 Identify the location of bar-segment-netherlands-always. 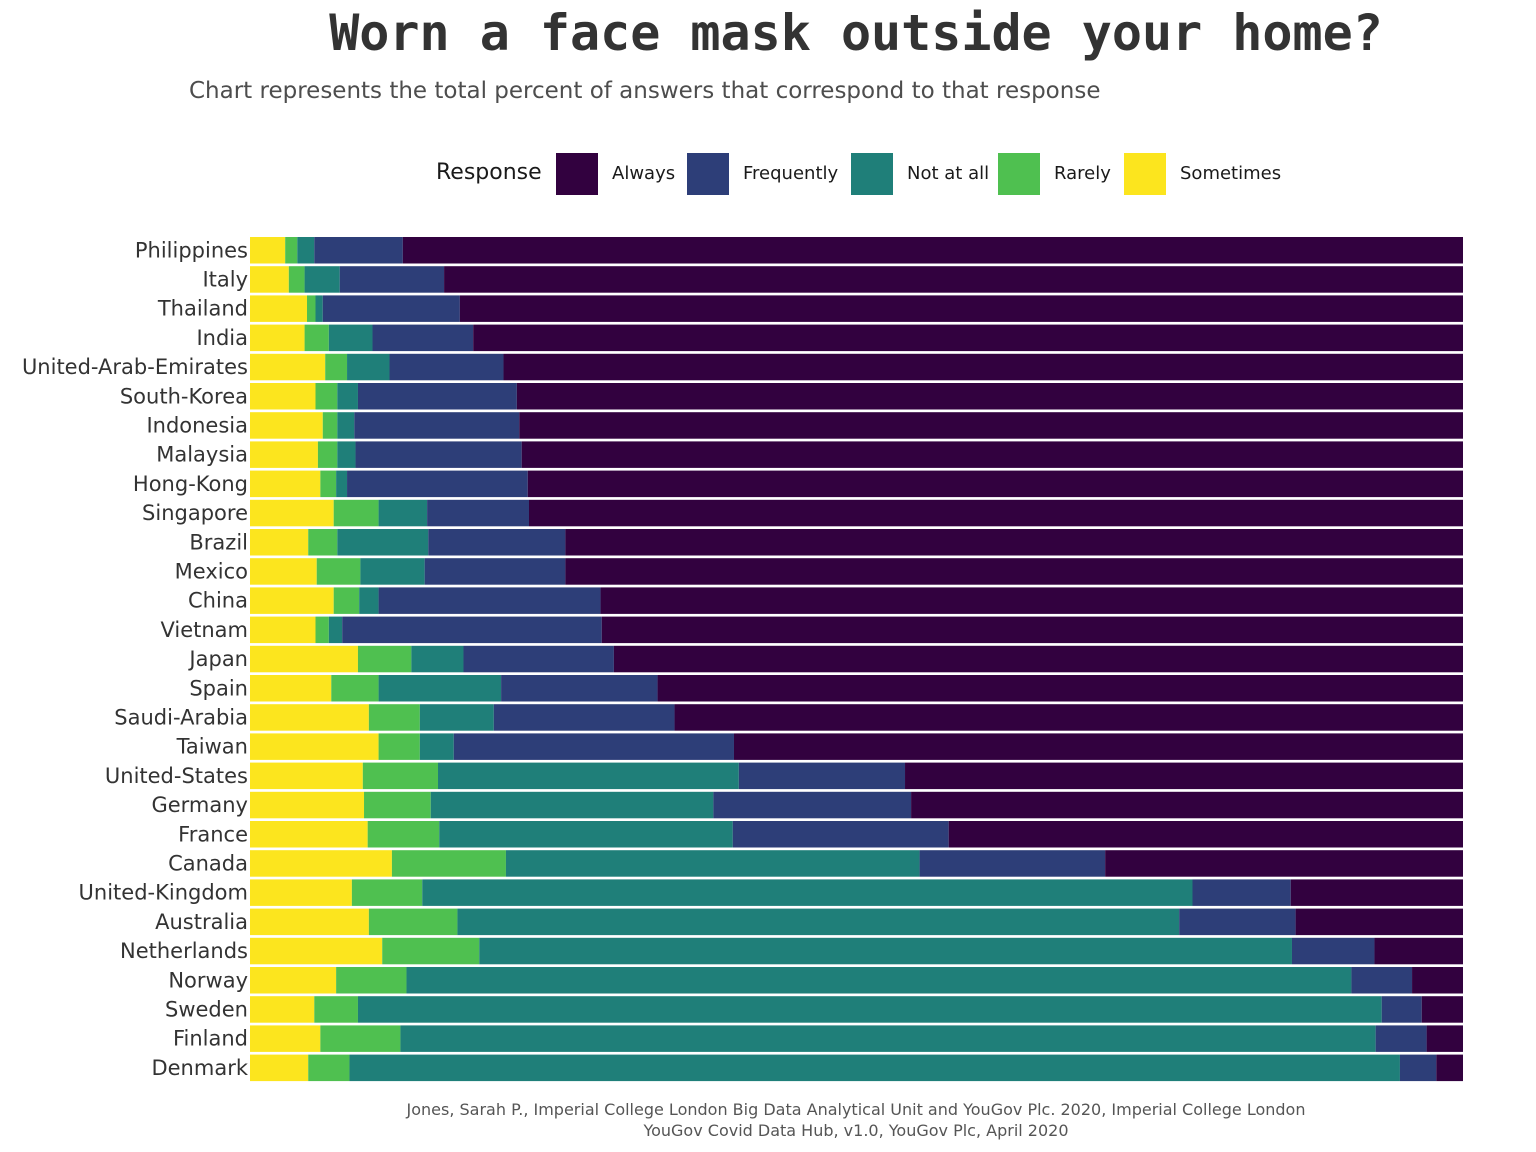
(1418, 951).